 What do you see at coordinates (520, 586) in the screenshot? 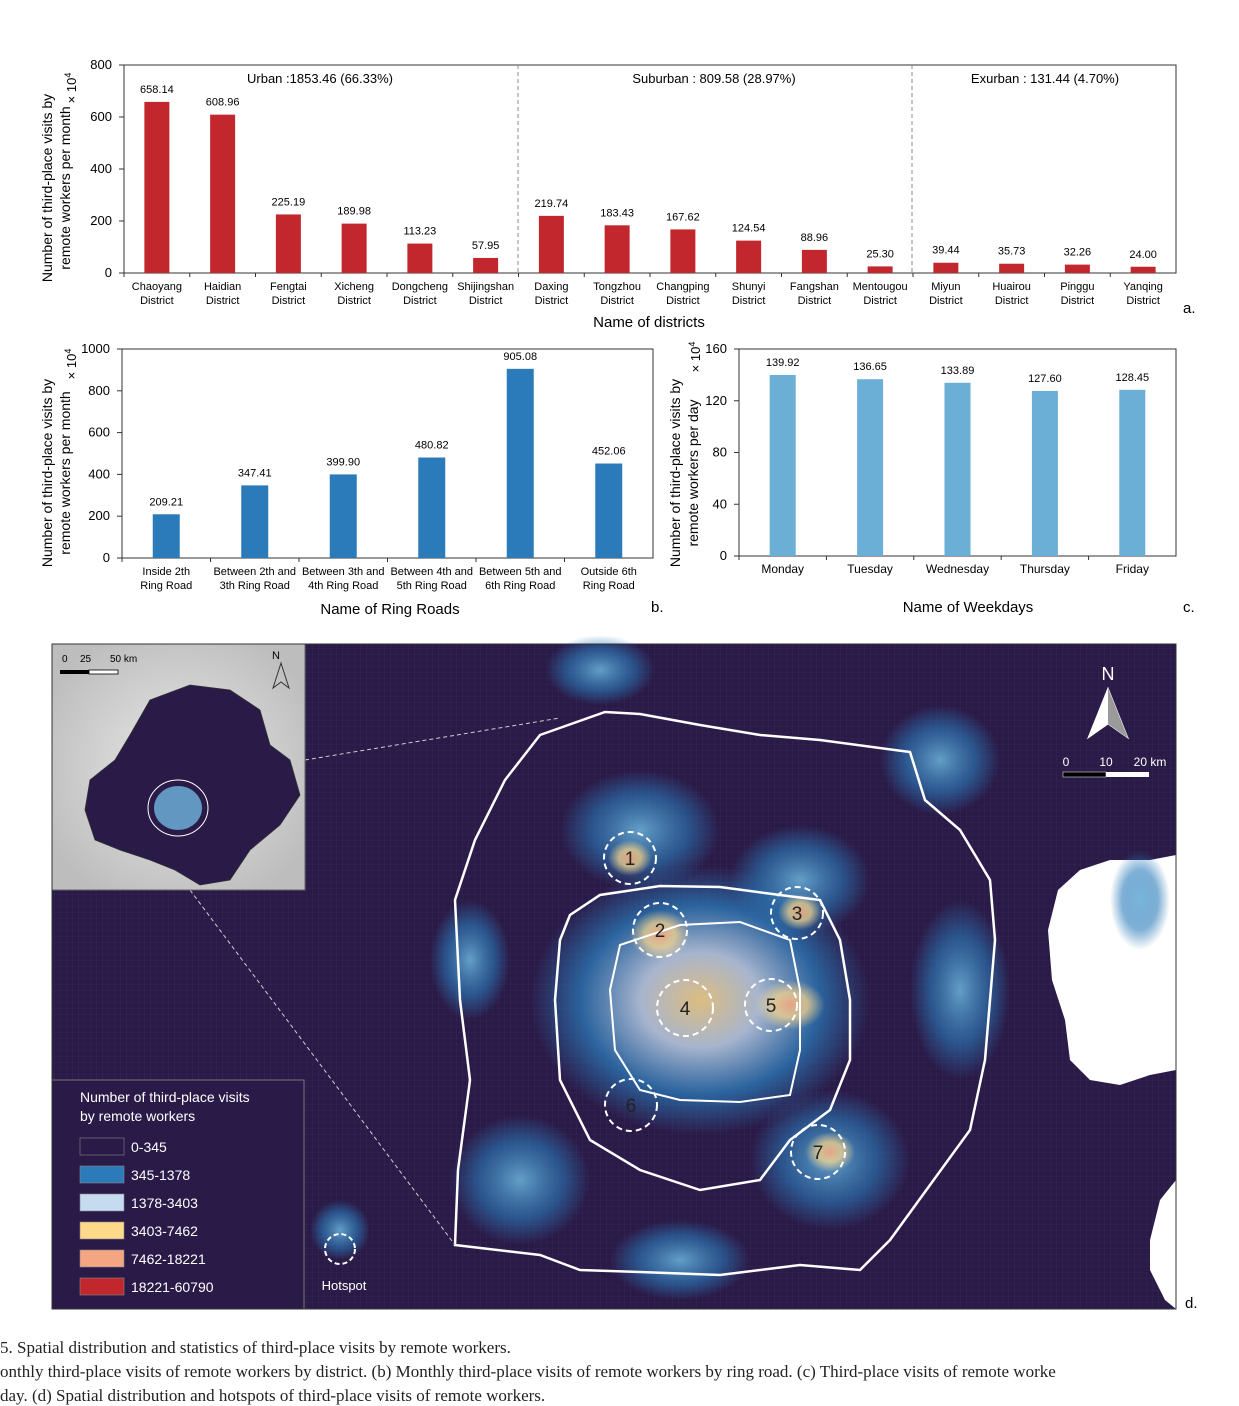
I see `category-label: 6th Ring Road` at bounding box center [520, 586].